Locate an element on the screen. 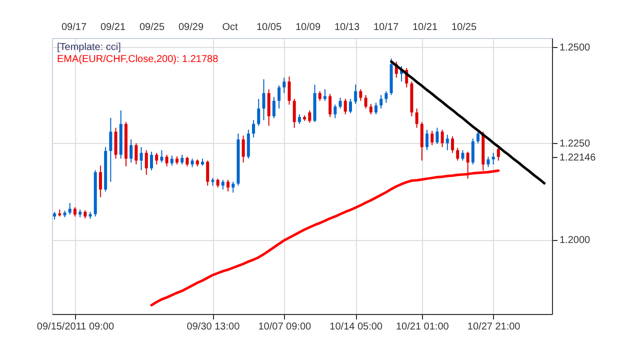 This screenshot has height=337, width=624. x-tick-label: 10/14 05:00 is located at coordinates (356, 327).